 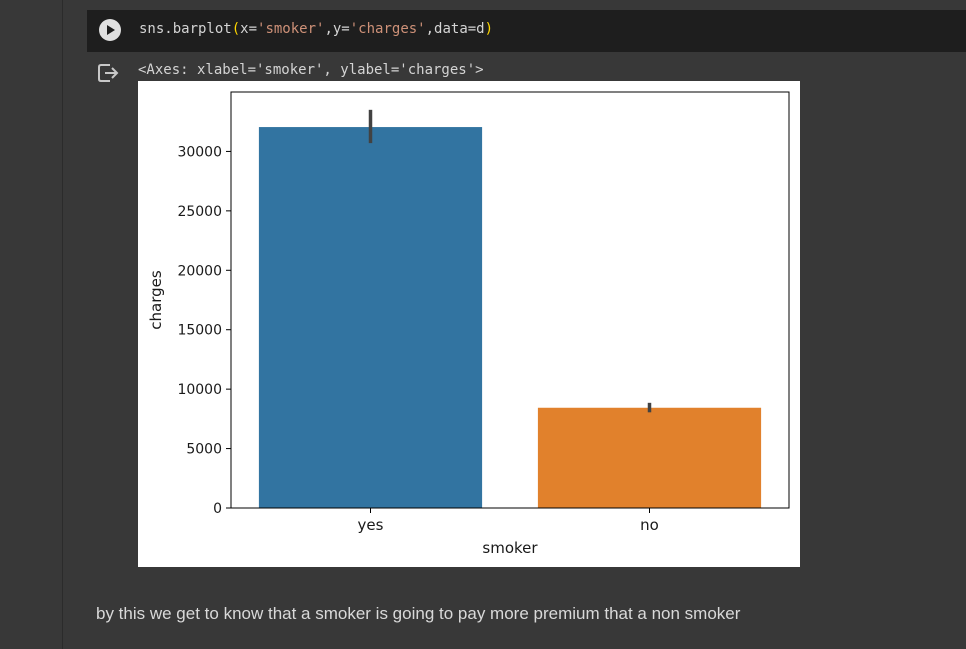 What do you see at coordinates (370, 317) in the screenshot?
I see `bar-yes` at bounding box center [370, 317].